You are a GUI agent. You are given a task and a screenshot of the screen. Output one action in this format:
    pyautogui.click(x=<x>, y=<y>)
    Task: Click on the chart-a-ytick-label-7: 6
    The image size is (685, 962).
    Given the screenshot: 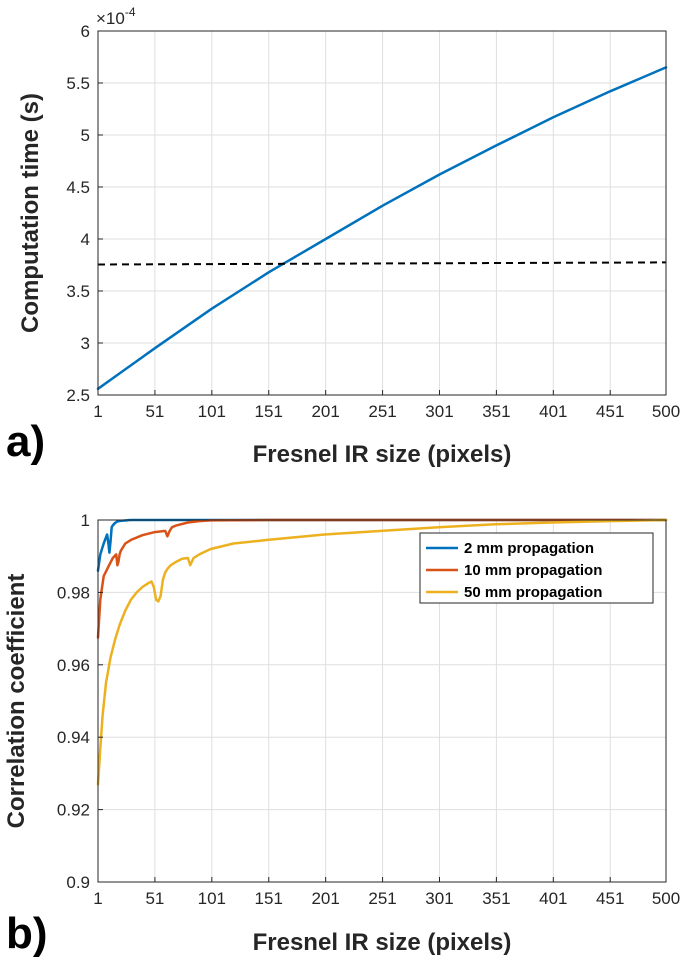 What is the action you would take?
    pyautogui.click(x=85, y=31)
    